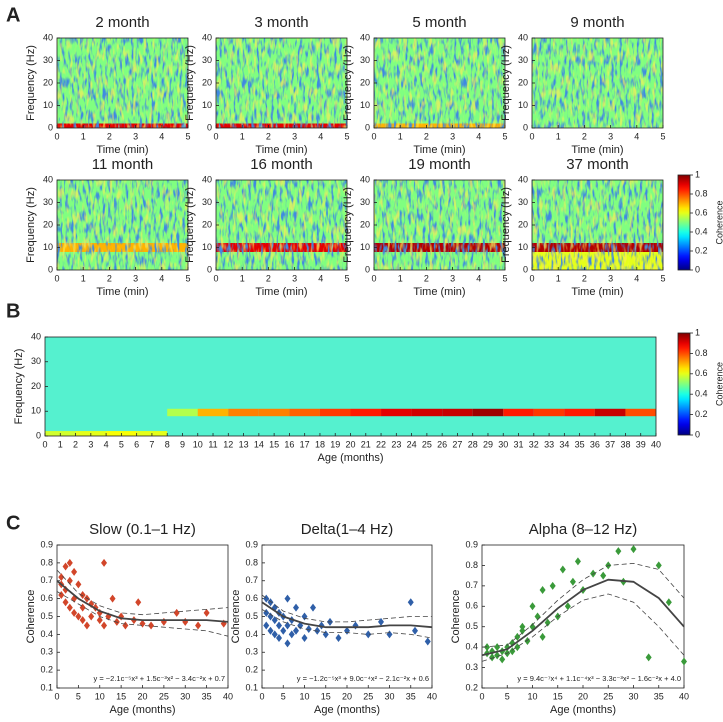 The image size is (723, 722). I want to click on x-tick-label: 29, so click(488, 444).